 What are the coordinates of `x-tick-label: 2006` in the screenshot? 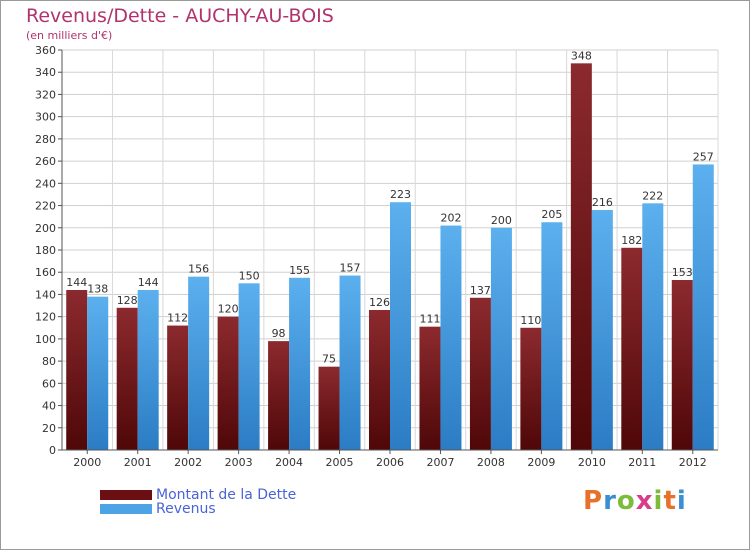 It's located at (390, 462).